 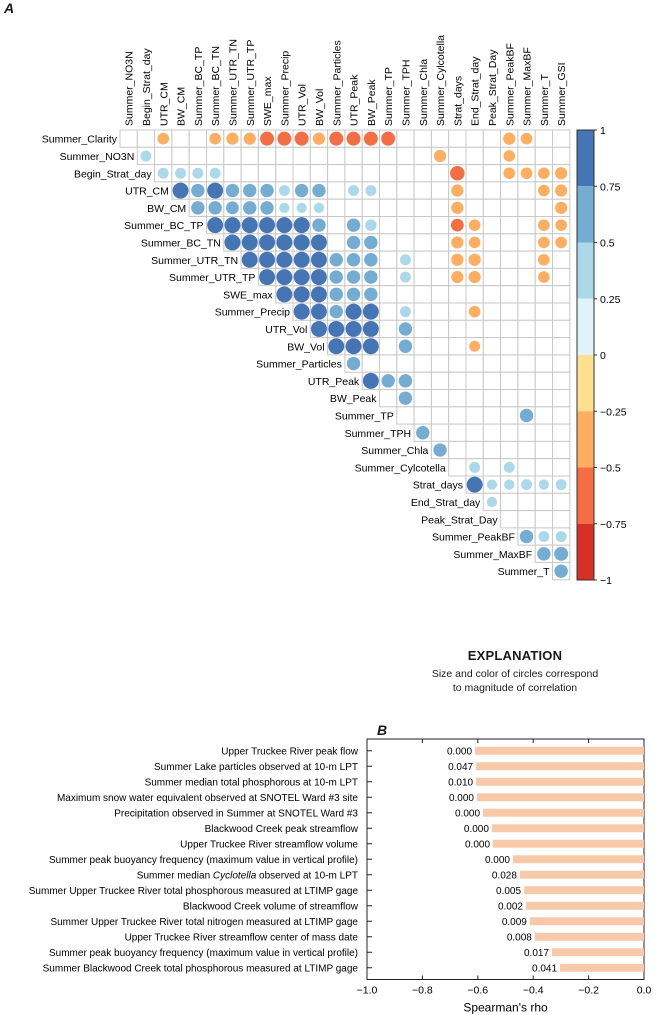 I want to click on row-label: Summer_BC_TN, so click(x=181, y=243).